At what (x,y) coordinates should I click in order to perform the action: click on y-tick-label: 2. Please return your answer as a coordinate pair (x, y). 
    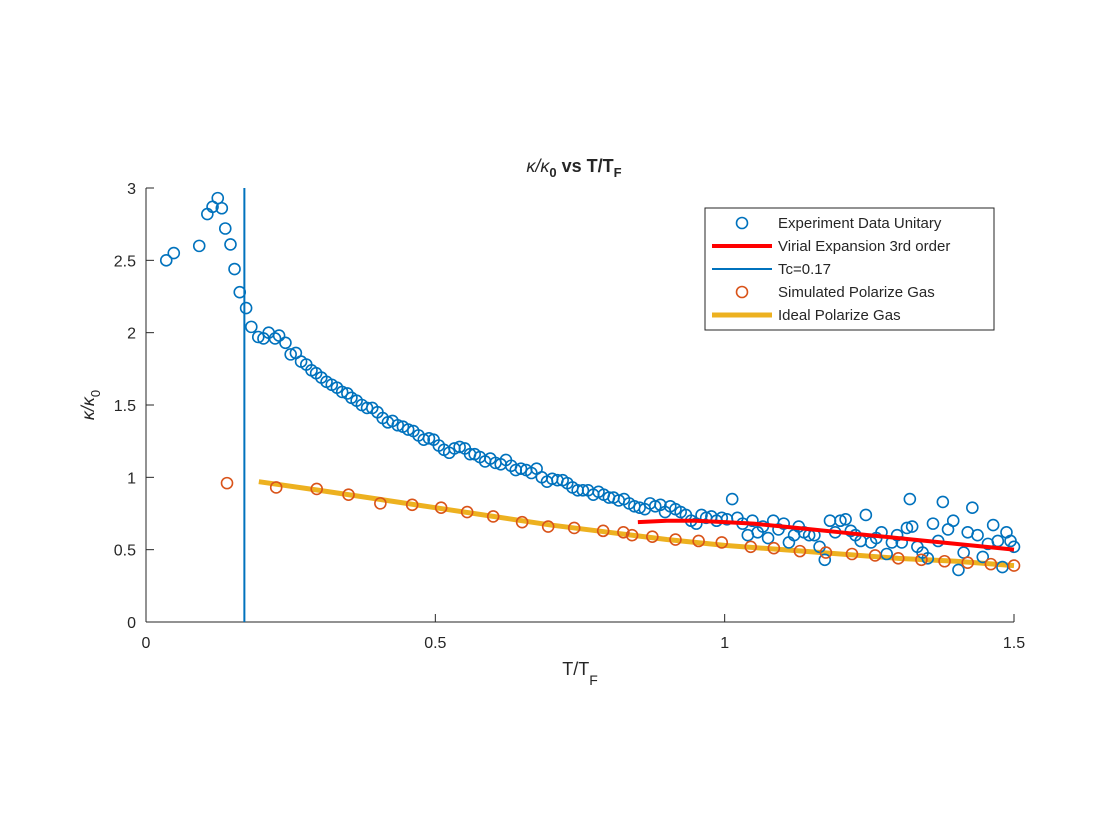
    Looking at the image, I should click on (131, 334).